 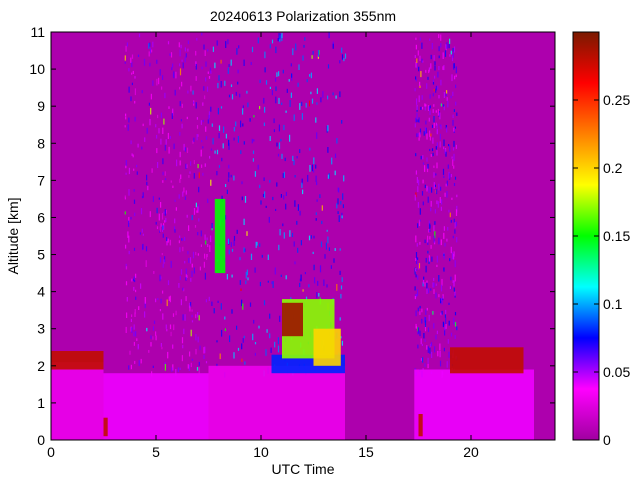 I want to click on colorbar-ticks: 0 0.05 0.1 0.15 0.2 0.25, so click(x=601, y=270).